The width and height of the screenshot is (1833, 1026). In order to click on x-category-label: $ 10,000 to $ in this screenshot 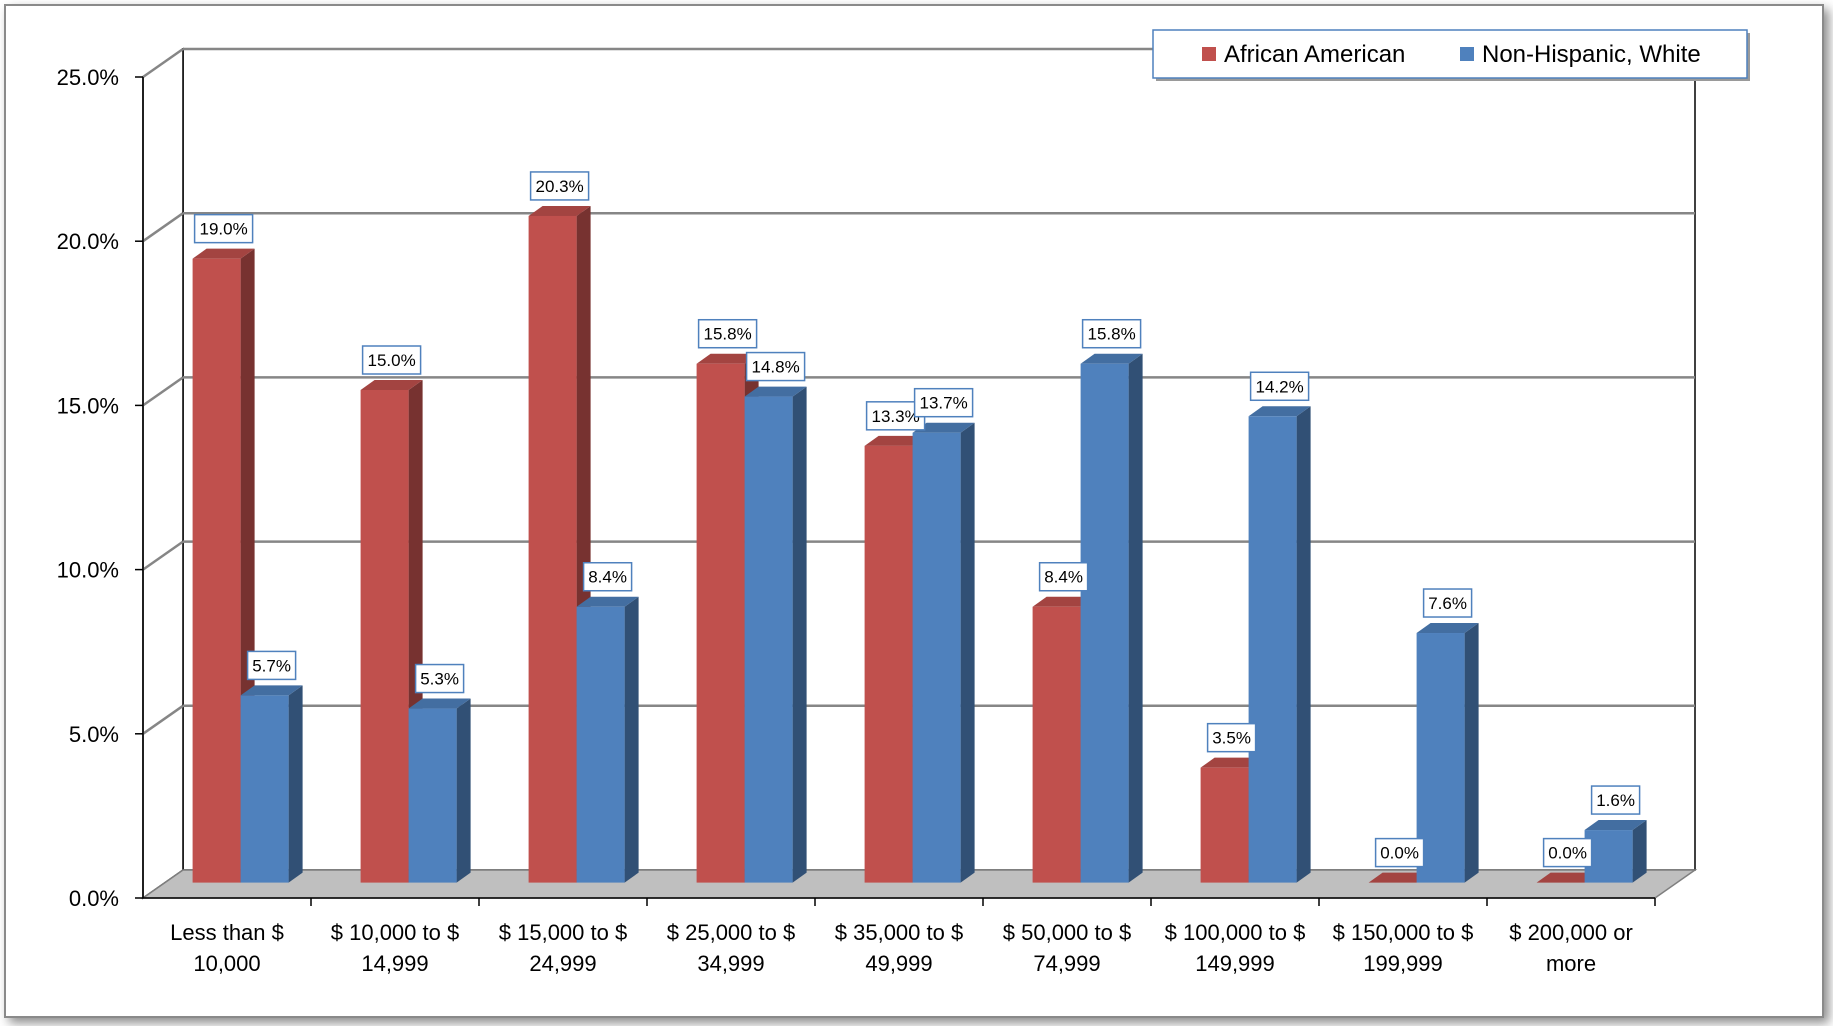, I will do `click(395, 932)`.